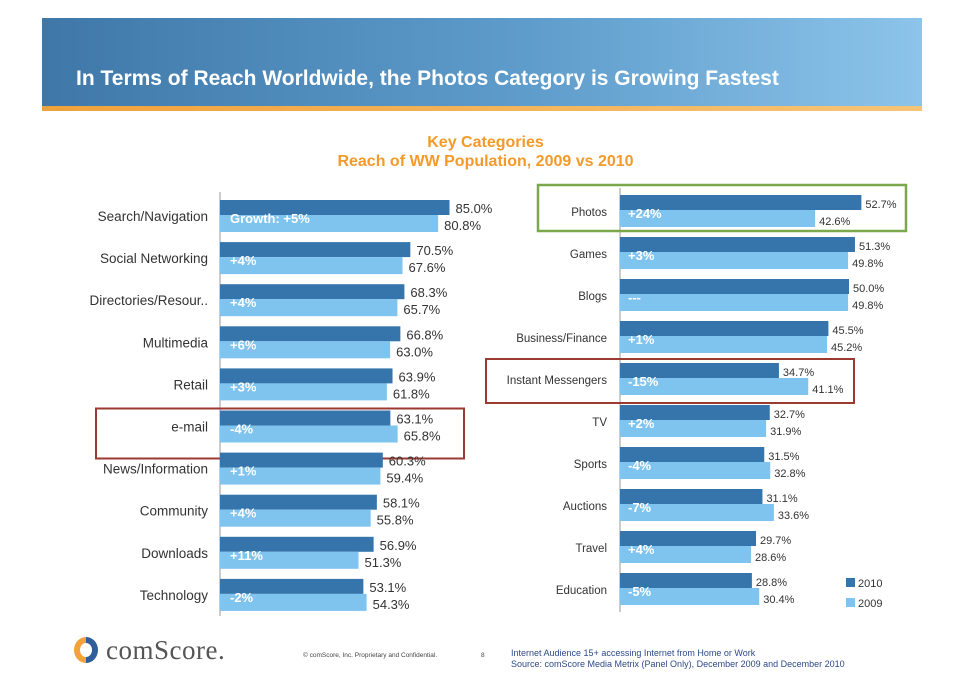 The image size is (971, 694). What do you see at coordinates (395, 520) in the screenshot?
I see `value-label-2009: 55.8%` at bounding box center [395, 520].